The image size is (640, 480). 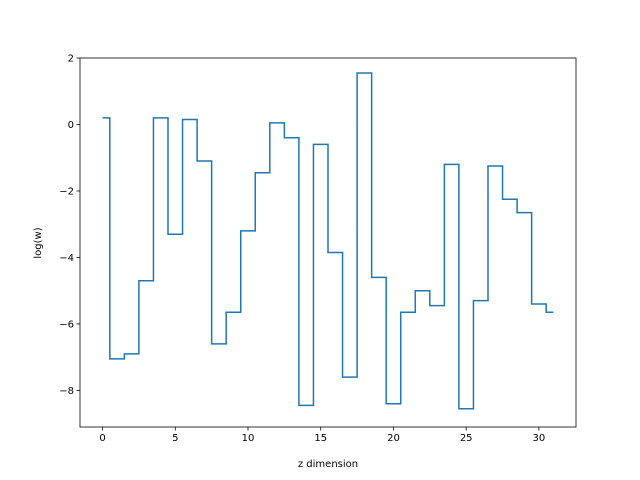 What do you see at coordinates (393, 438) in the screenshot?
I see `x-tick-label: 20` at bounding box center [393, 438].